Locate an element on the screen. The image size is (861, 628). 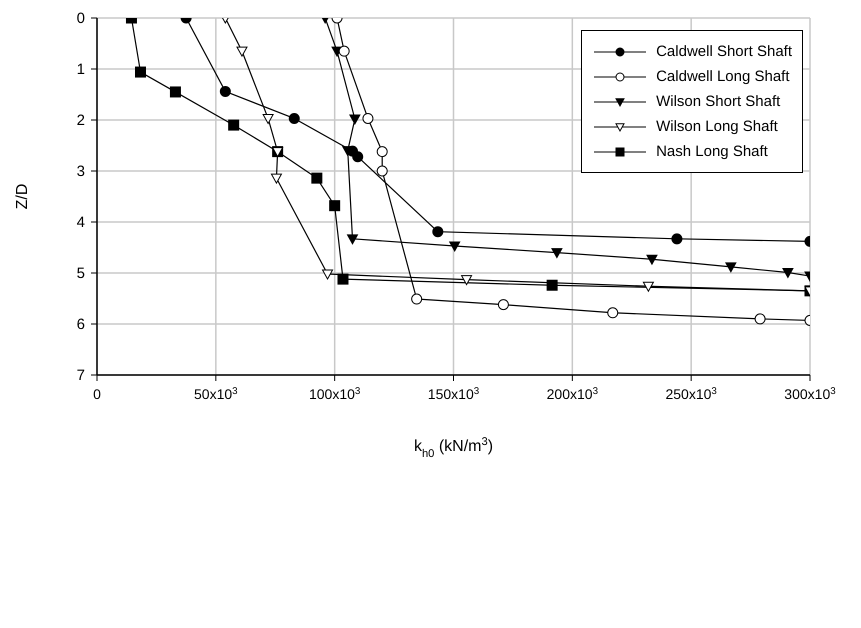
y-tick-label: 0 is located at coordinates (80, 18).